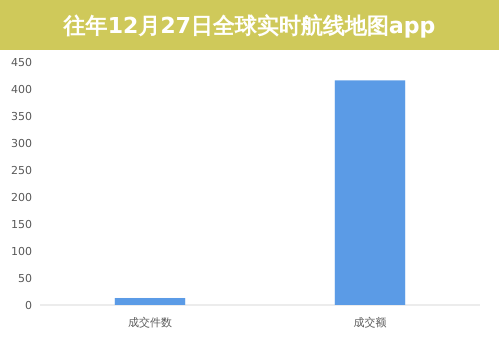 The height and width of the screenshot is (352, 499). I want to click on y-tick-label: 0, so click(28, 305).